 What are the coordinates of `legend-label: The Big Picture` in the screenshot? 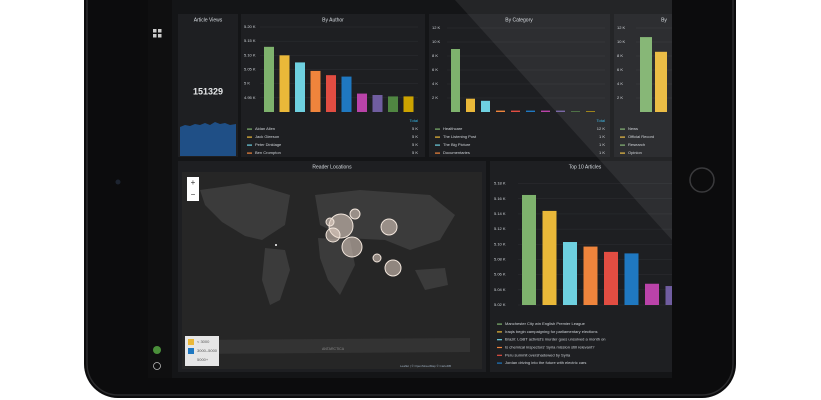 It's located at (457, 144).